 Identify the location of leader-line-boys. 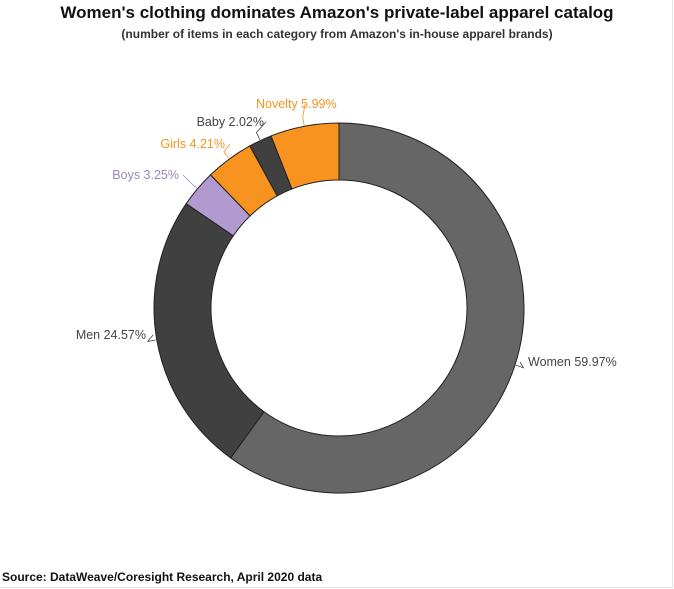
(190, 181).